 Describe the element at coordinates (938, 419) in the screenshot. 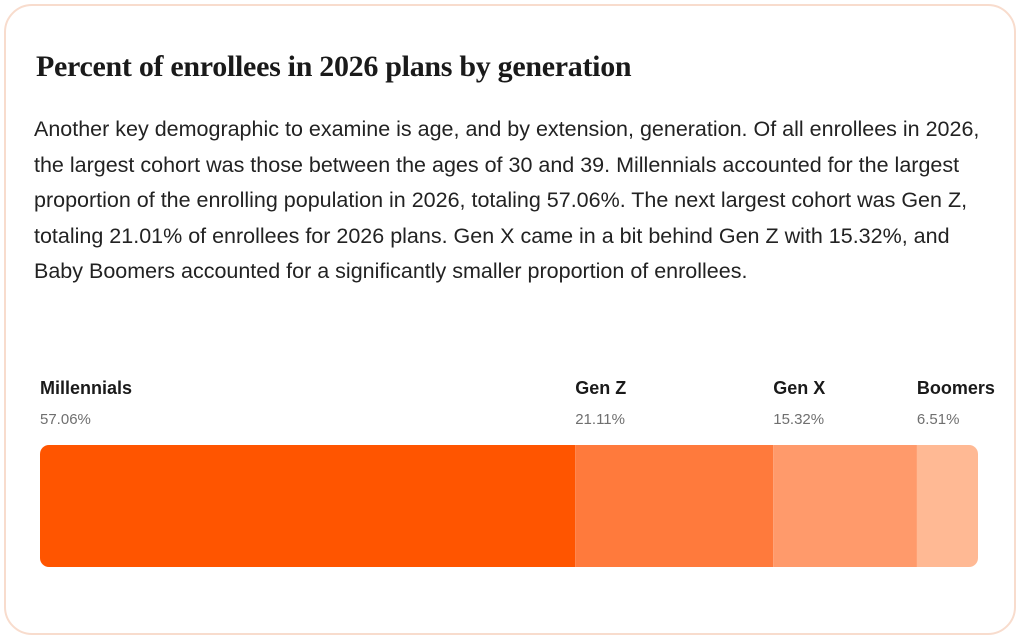

I see `value-label: 6.51%` at that location.